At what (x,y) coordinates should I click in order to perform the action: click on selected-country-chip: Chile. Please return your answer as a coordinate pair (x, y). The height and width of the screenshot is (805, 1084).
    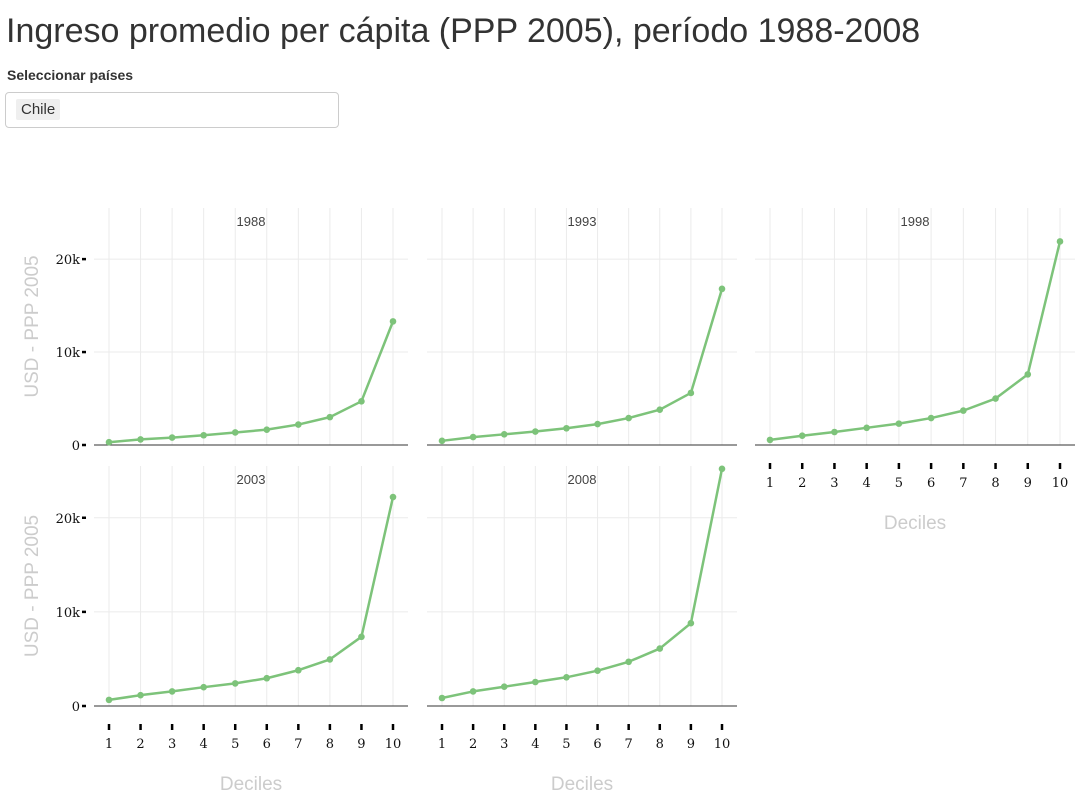
    Looking at the image, I should click on (38, 109).